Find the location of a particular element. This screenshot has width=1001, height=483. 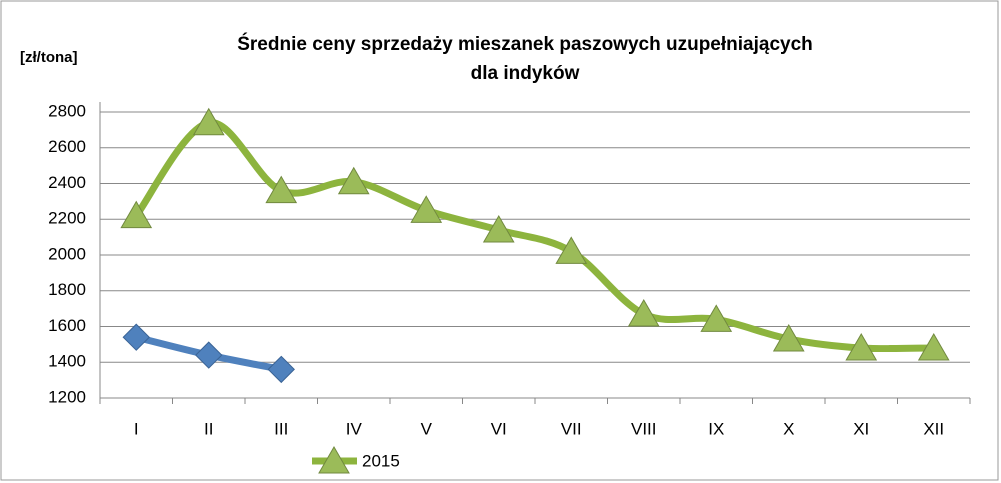

x-tick-label: X is located at coordinates (788, 428).